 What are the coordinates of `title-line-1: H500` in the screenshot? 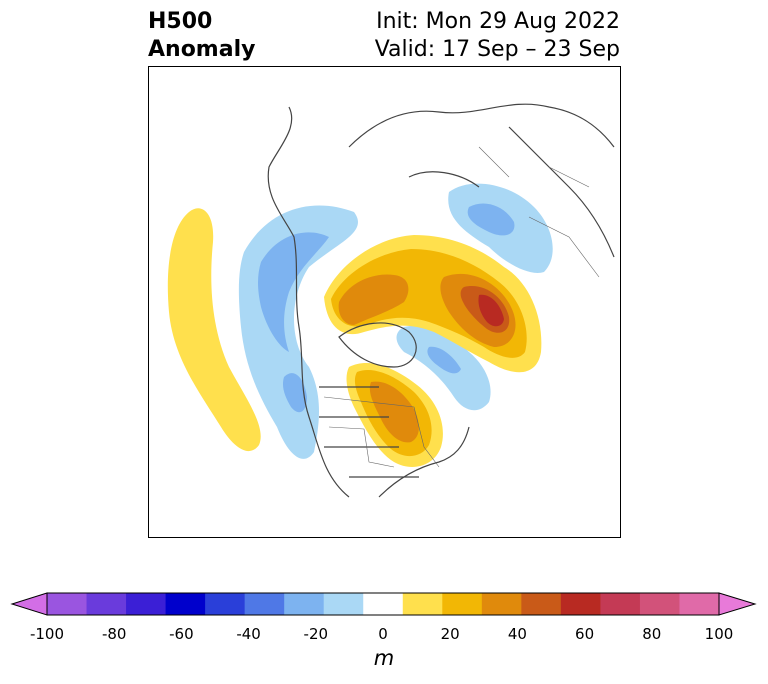 It's located at (180, 21).